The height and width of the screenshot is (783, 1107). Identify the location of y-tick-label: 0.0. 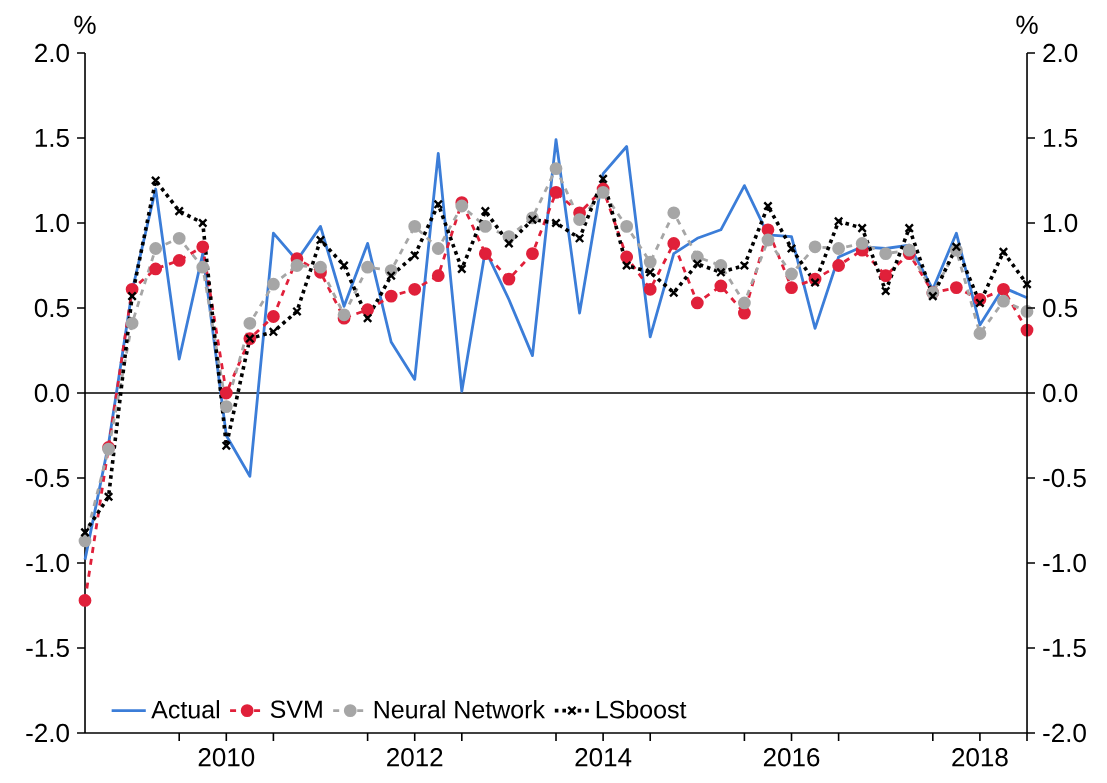
(51, 393).